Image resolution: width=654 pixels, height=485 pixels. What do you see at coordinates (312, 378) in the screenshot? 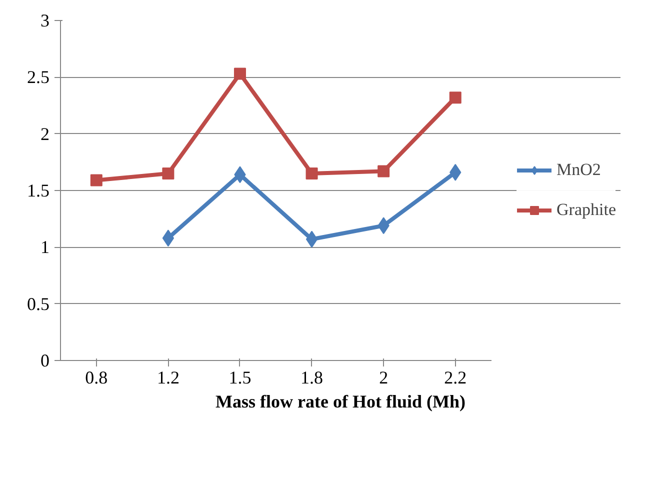
I see `x-tick-label: 1.8` at bounding box center [312, 378].